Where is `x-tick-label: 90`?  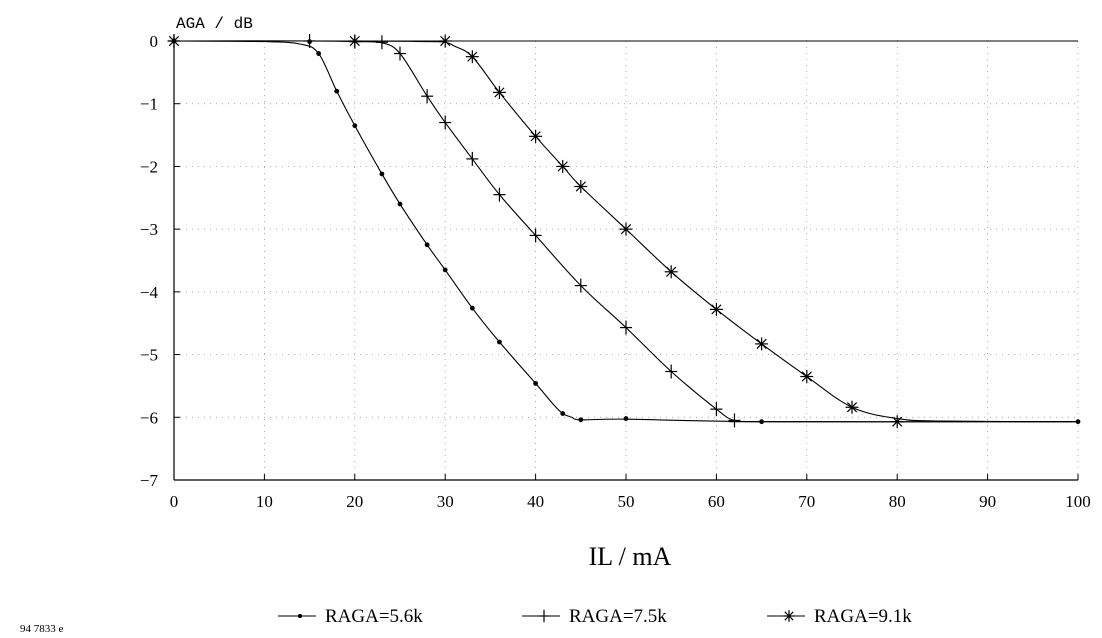 x-tick-label: 90 is located at coordinates (987, 501).